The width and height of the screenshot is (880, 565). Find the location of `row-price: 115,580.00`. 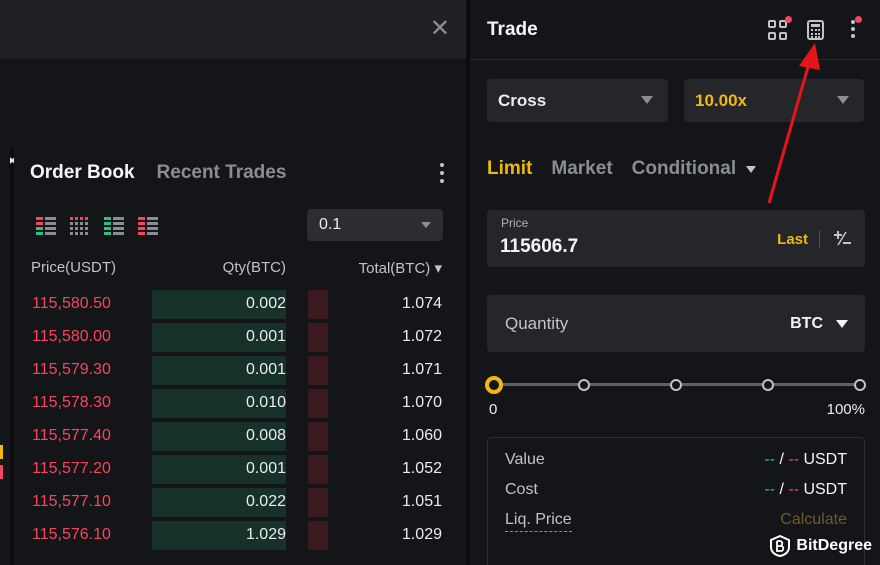

row-price: 115,580.00 is located at coordinates (71, 336).